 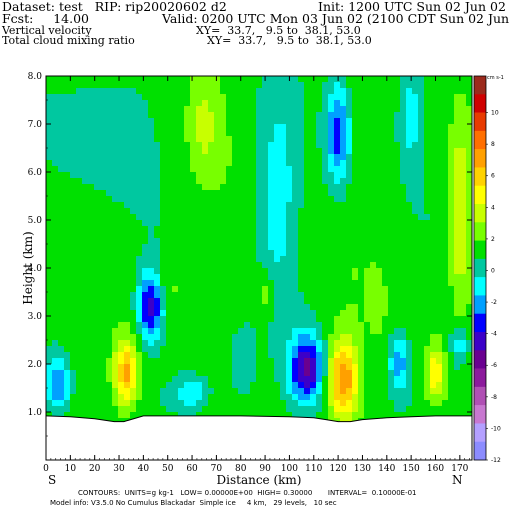 I want to click on colorbar-frame, so click(x=480, y=268).